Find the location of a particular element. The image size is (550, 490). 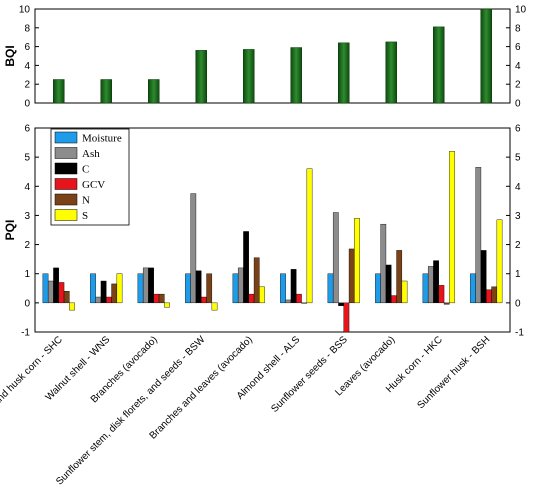

pqi-bar-ash-branches-and-leaves-avocado is located at coordinates (240, 285).